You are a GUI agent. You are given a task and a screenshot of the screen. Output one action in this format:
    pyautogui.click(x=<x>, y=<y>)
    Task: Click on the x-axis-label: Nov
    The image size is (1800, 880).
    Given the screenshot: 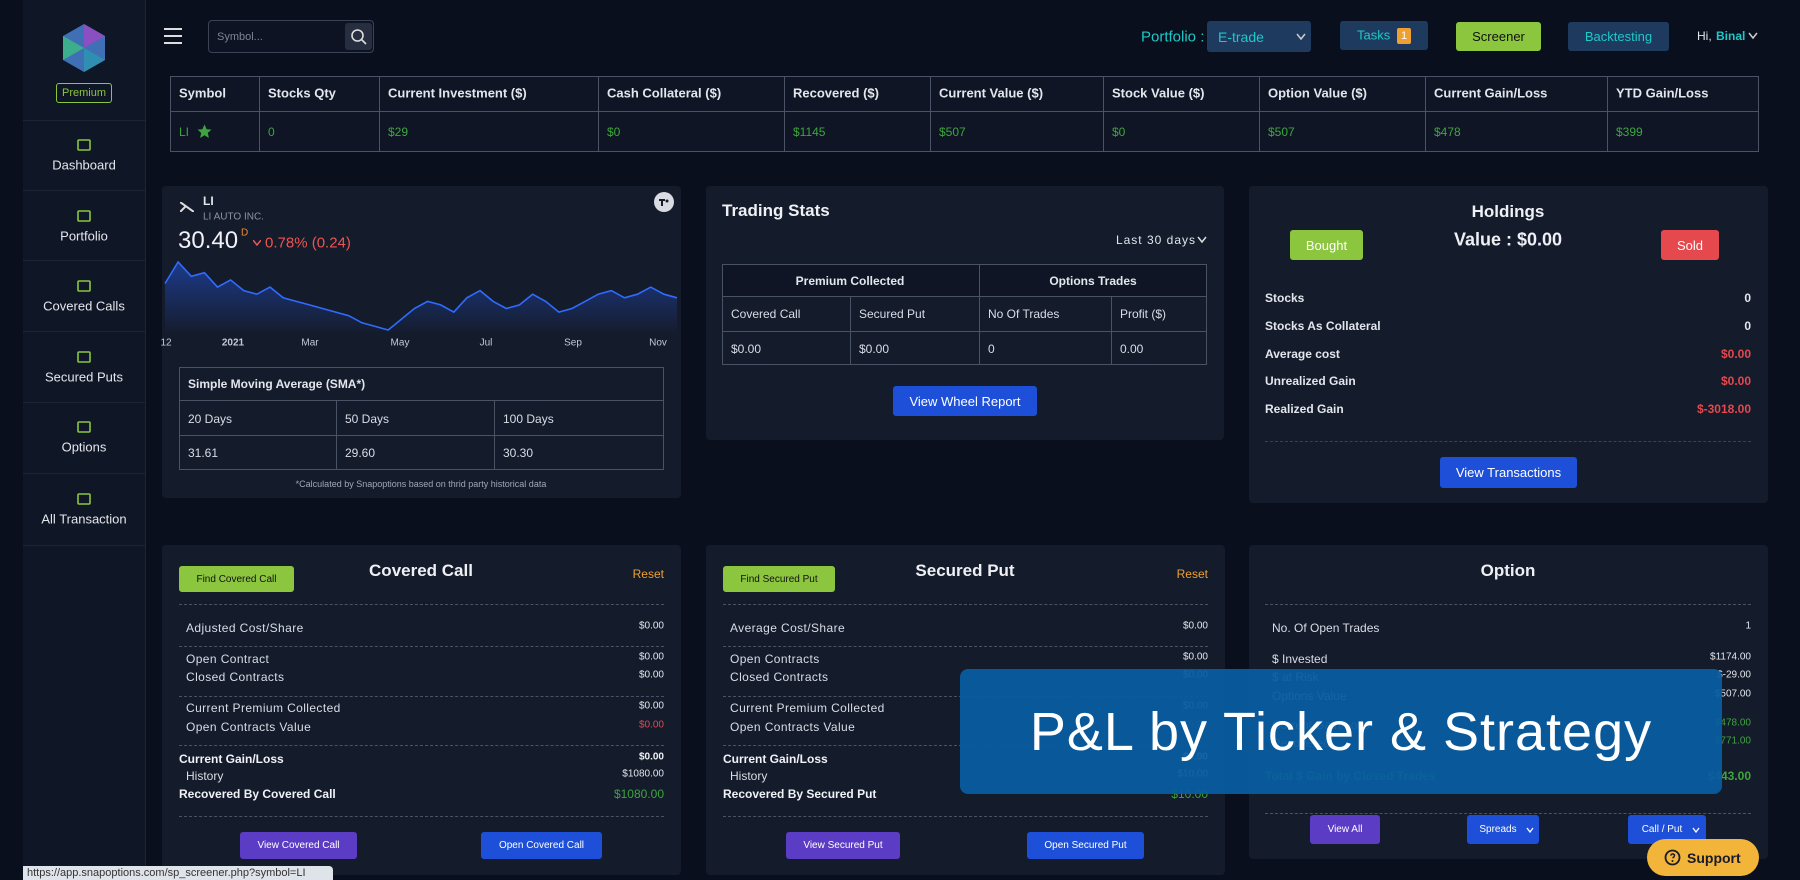 What is the action you would take?
    pyautogui.click(x=658, y=343)
    